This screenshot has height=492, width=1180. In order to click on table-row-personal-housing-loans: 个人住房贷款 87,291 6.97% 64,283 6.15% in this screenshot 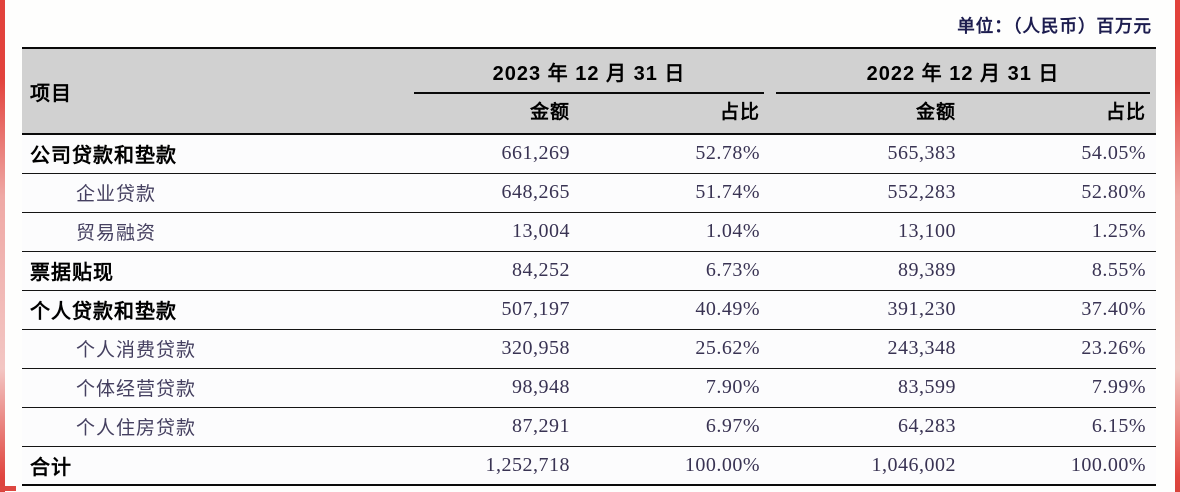, I will do `click(589, 426)`.